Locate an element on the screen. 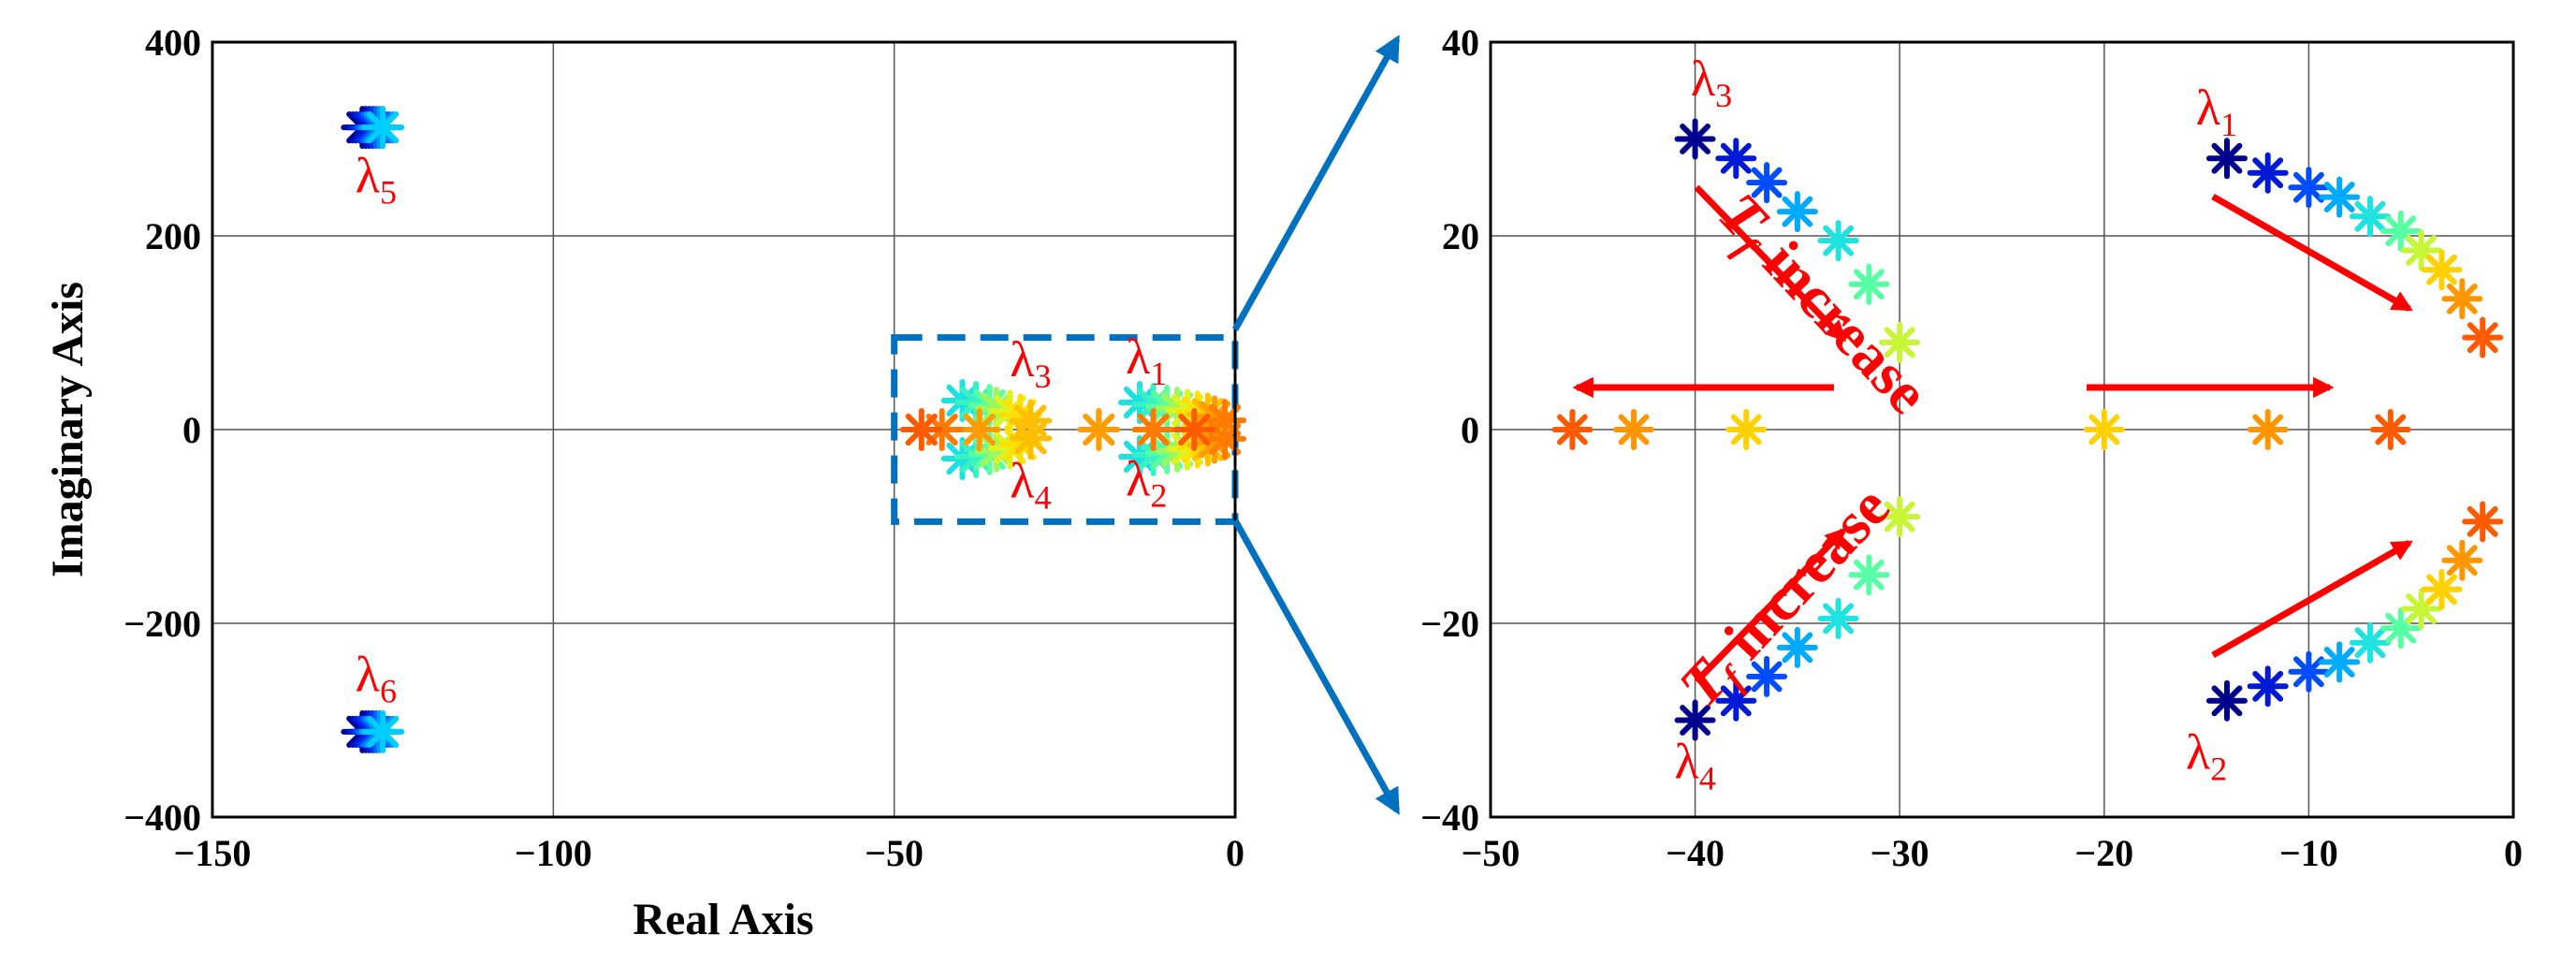  y-tick-label: −200 is located at coordinates (162, 624).